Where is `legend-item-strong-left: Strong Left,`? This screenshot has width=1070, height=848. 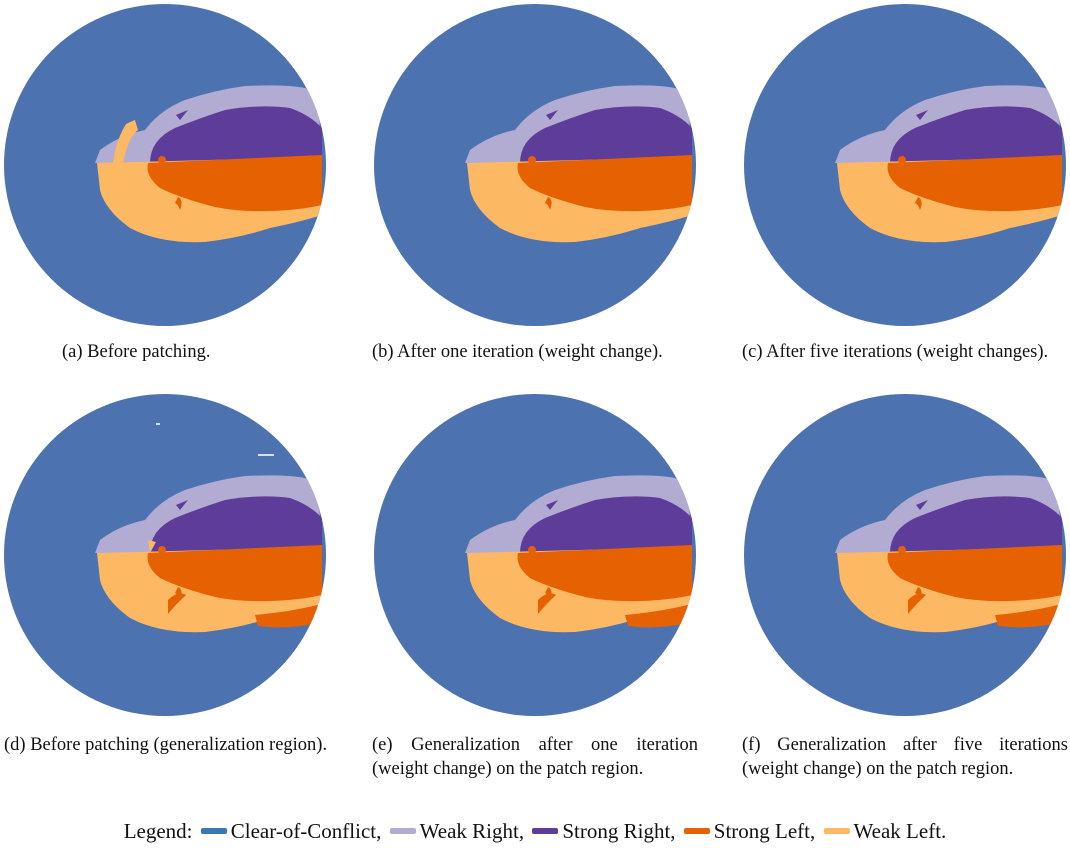
legend-item-strong-left: Strong Left, is located at coordinates (748, 831).